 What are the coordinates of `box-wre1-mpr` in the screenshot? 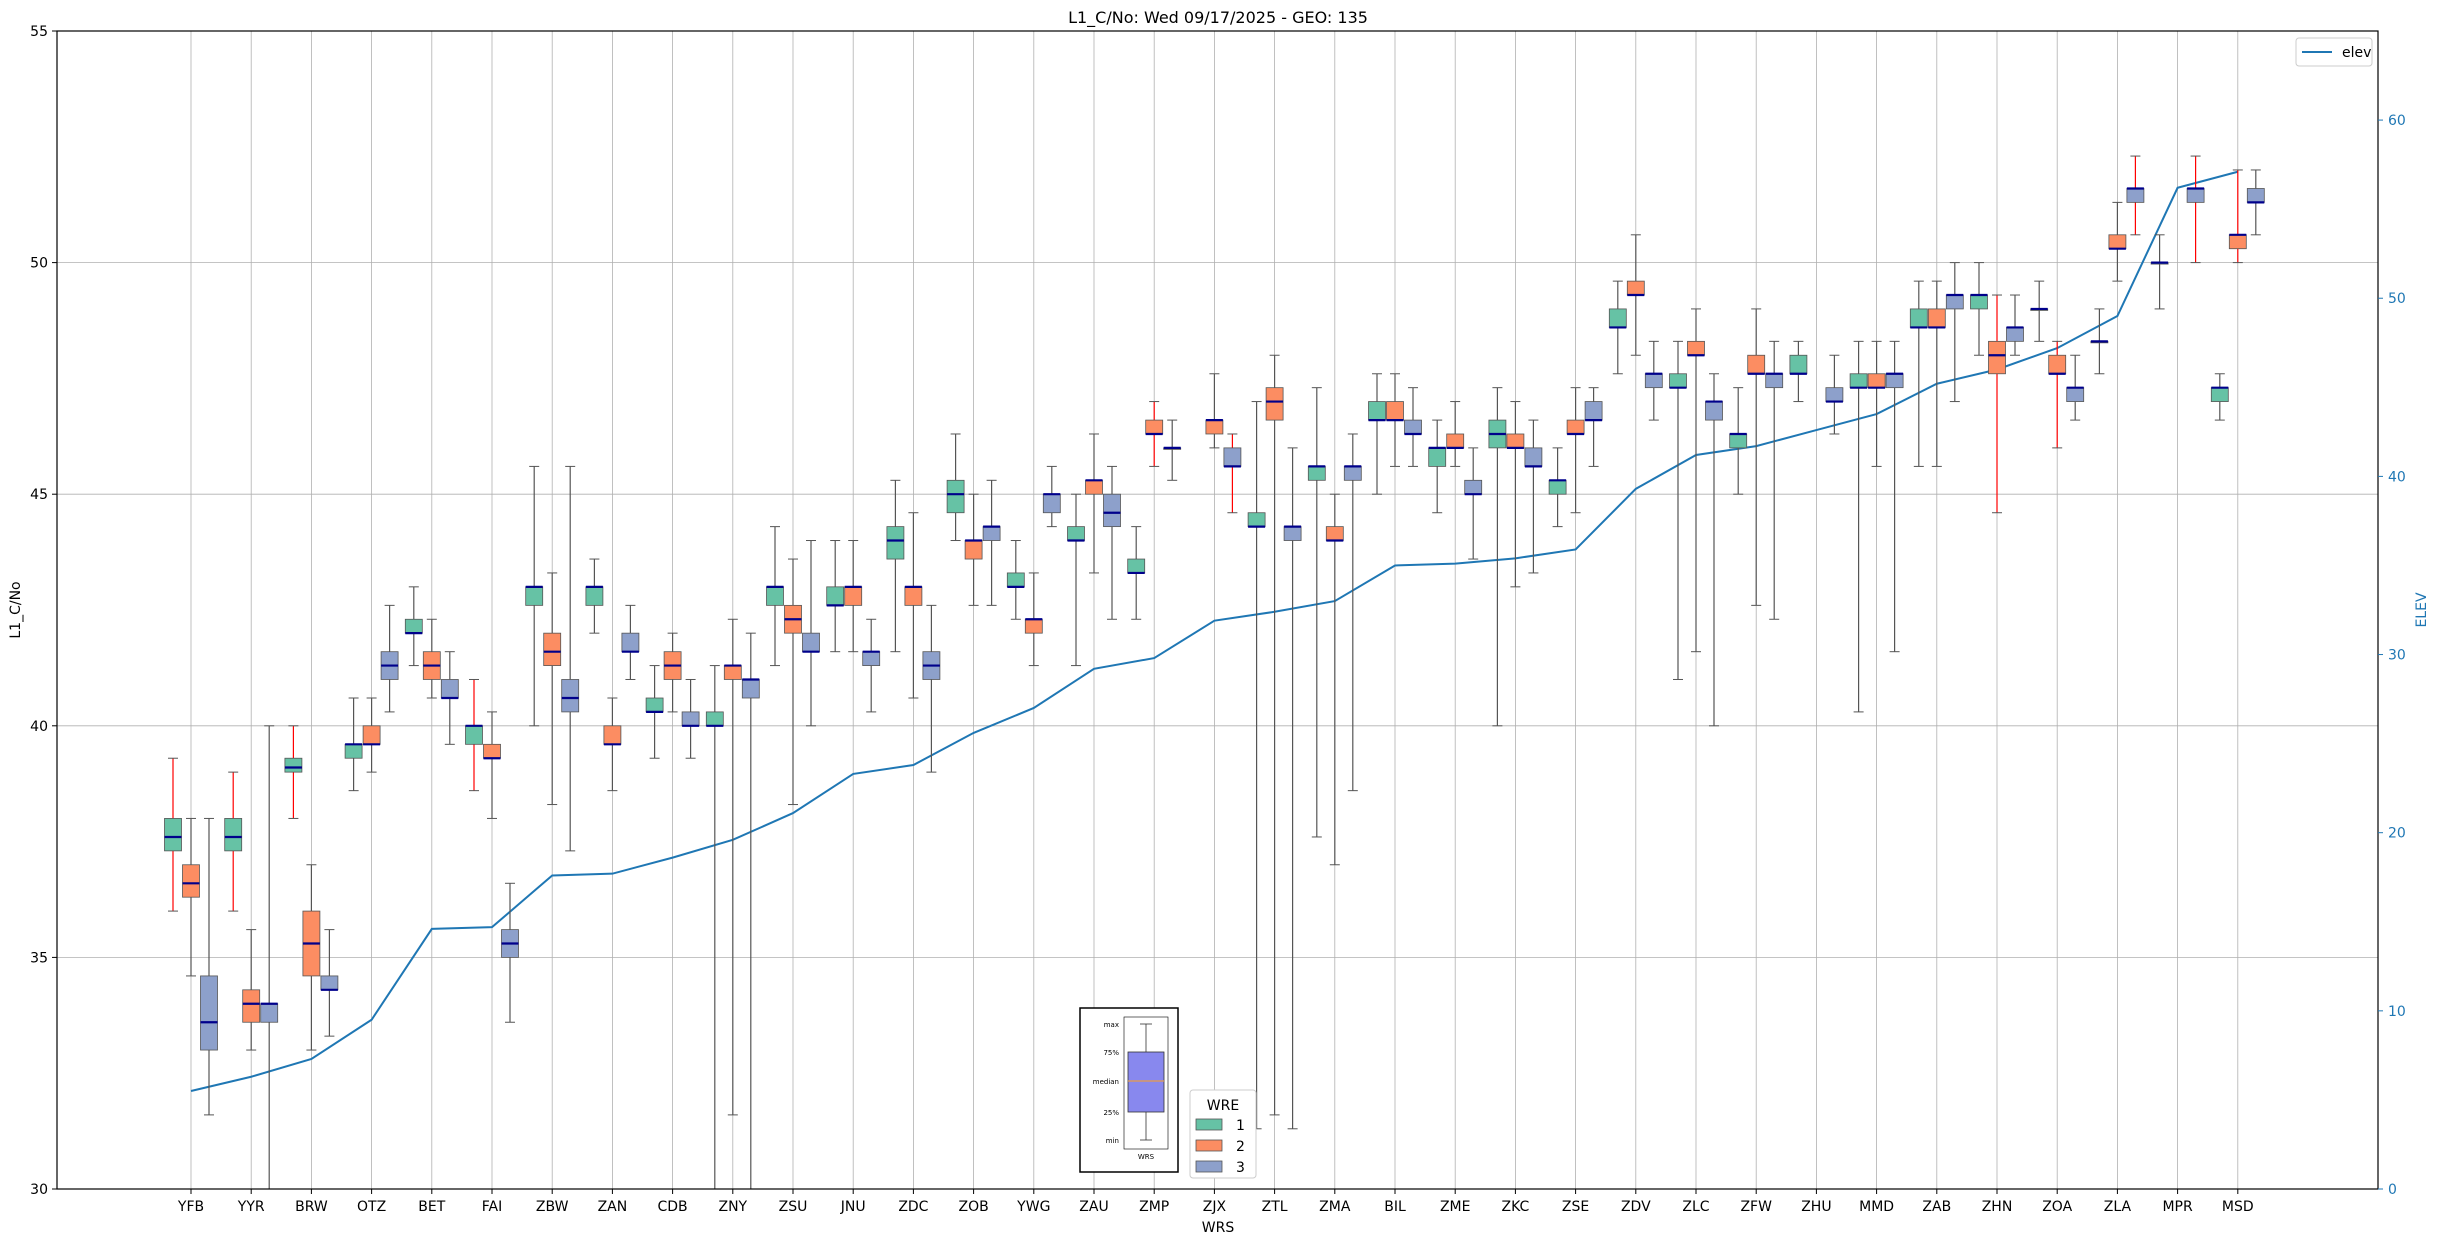 It's located at (2159, 272).